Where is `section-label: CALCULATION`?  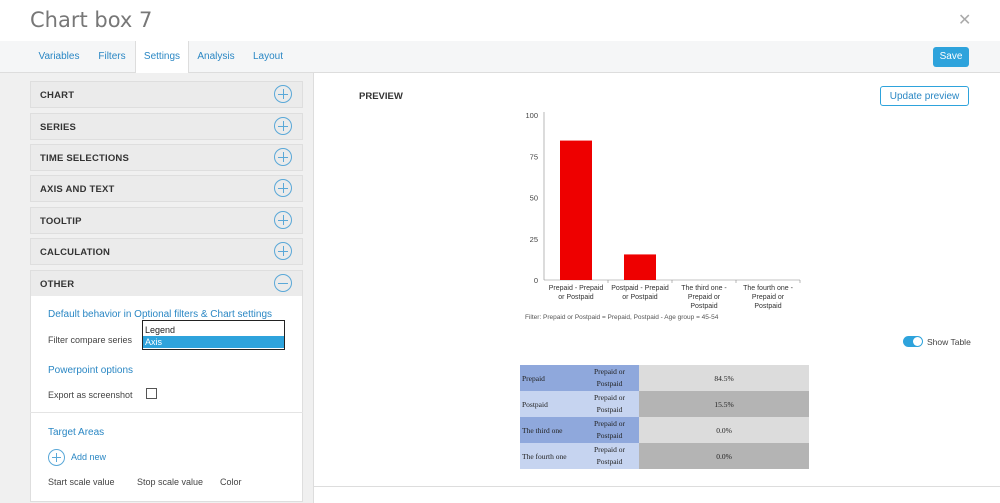
section-label: CALCULATION is located at coordinates (75, 252).